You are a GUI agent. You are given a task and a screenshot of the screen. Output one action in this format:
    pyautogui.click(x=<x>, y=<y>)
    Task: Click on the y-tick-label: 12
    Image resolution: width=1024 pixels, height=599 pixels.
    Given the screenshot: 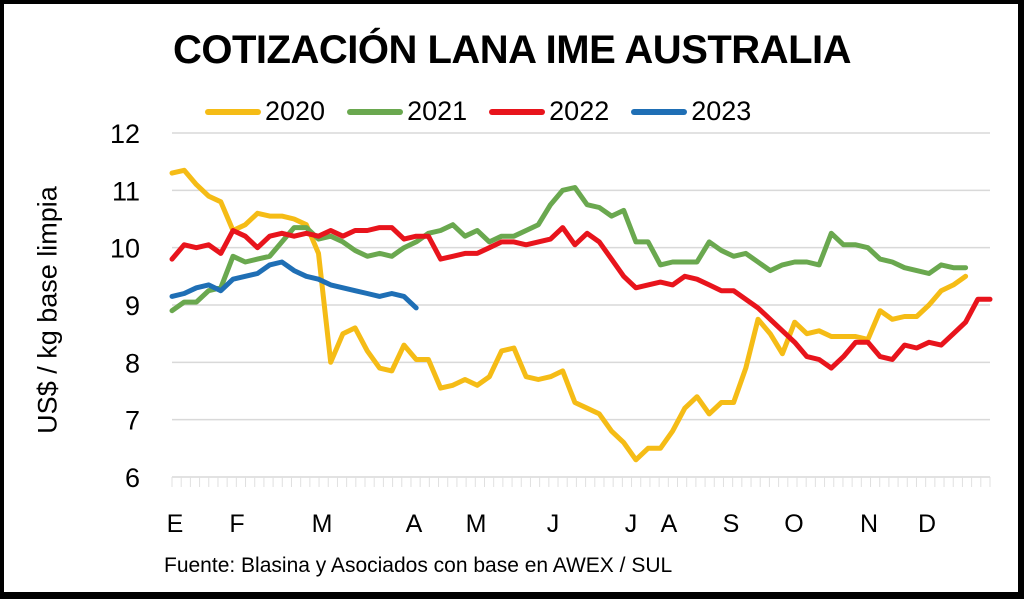 What is the action you would take?
    pyautogui.click(x=125, y=134)
    